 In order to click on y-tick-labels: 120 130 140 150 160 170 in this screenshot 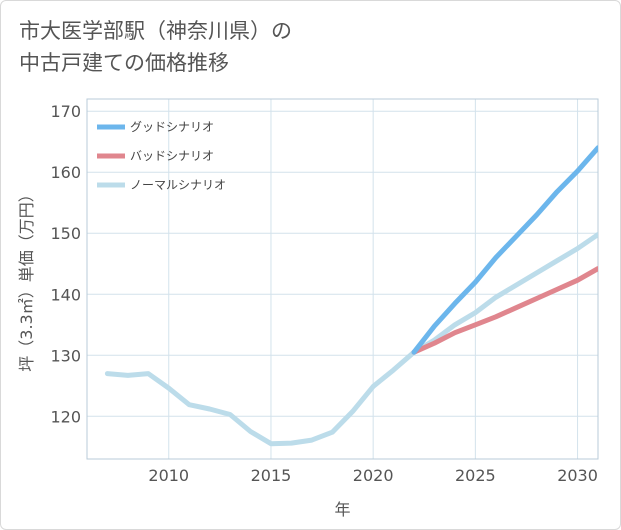, I will do `click(65, 264)`.